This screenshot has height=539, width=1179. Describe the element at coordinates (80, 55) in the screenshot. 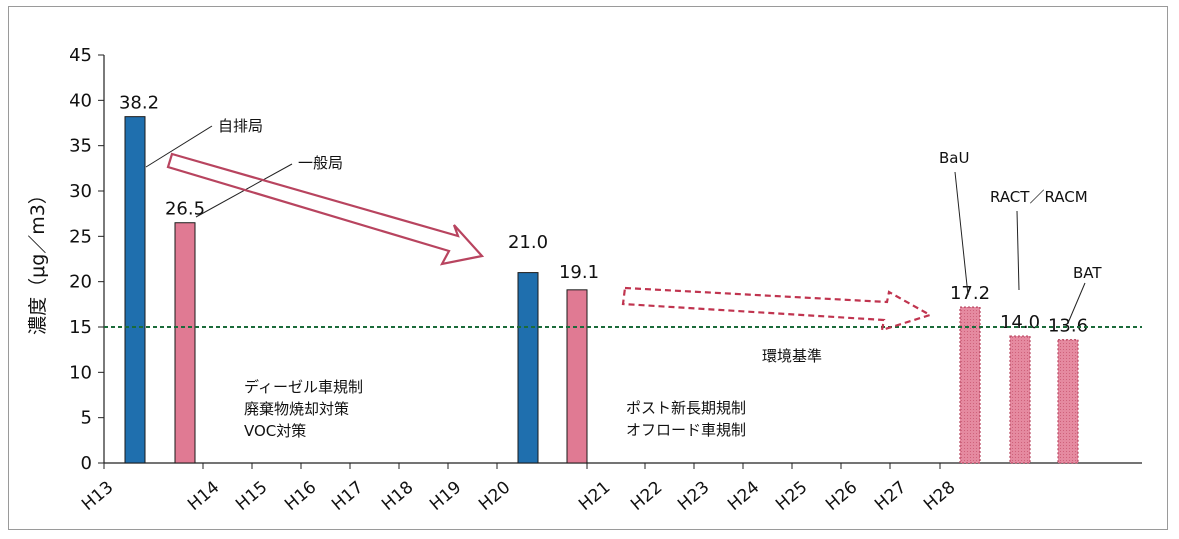

I see `y-tick-label: 45` at that location.